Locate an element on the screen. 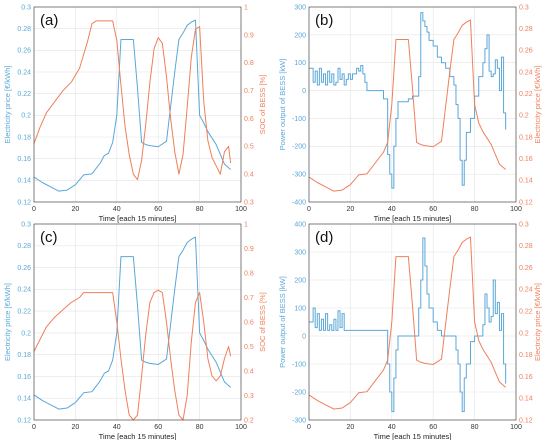  panel-label: (b) is located at coordinates (324, 20).